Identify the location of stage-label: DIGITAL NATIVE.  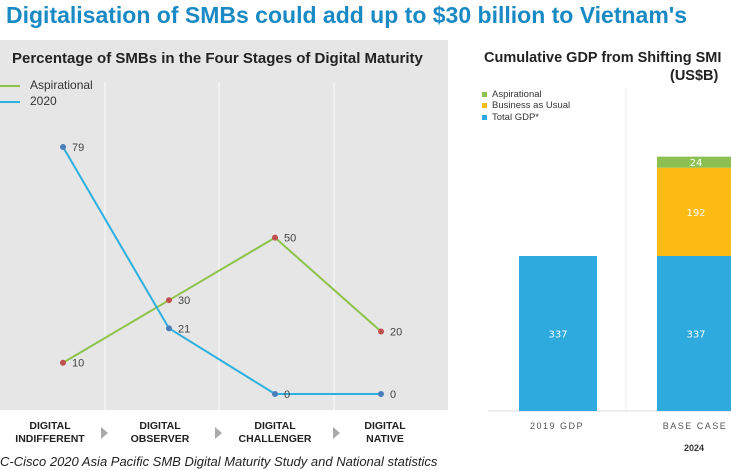
(385, 432).